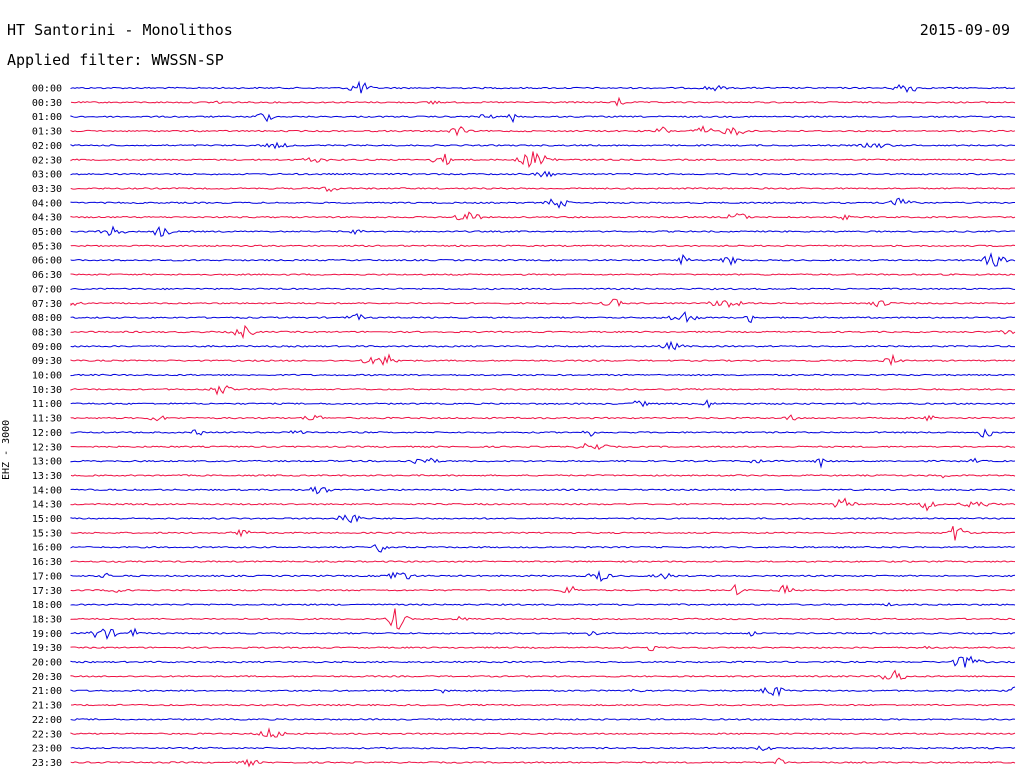  I want to click on row-time-label: 12:30, so click(47, 447).